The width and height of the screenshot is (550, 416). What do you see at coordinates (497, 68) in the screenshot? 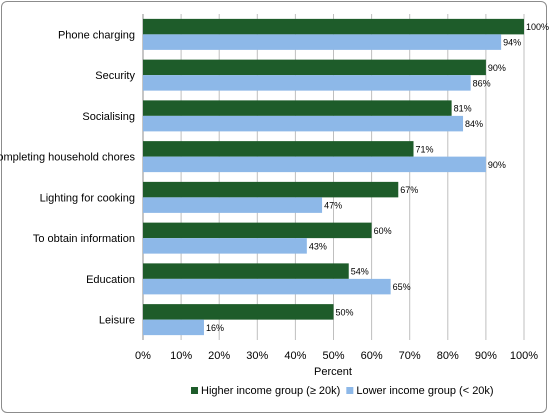
I see `data-label-higher-1: 90%` at bounding box center [497, 68].